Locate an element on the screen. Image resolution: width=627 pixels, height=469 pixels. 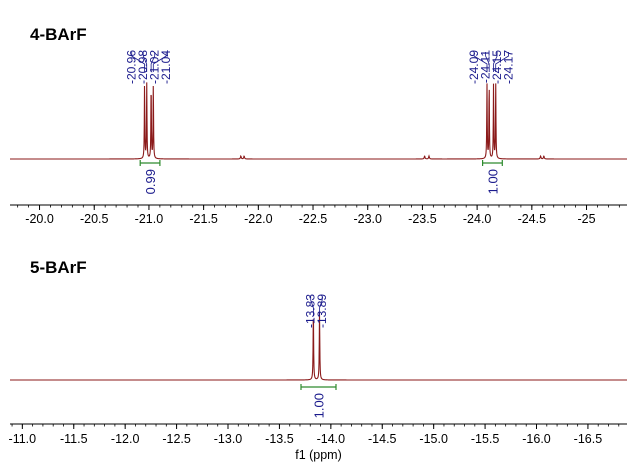
x-axis-tick-label: -20.0 is located at coordinates (39, 219).